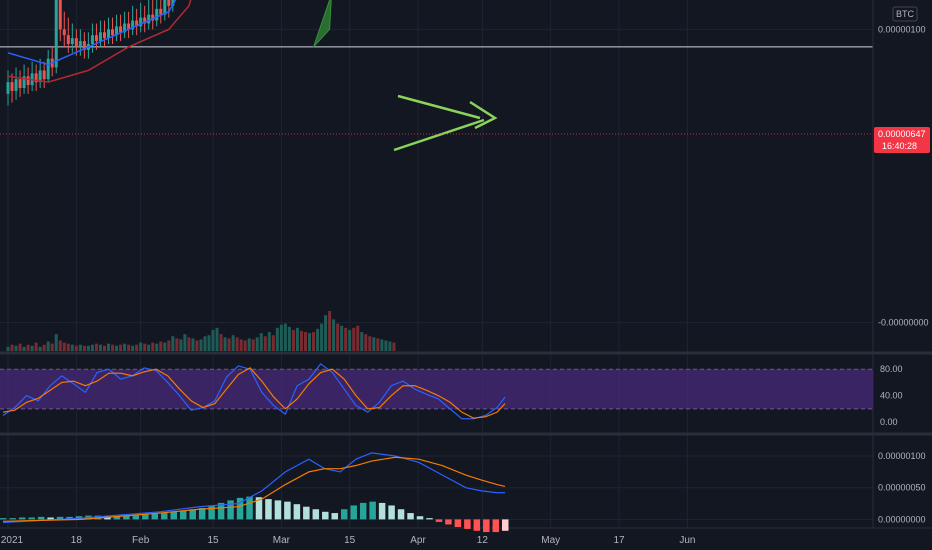  What do you see at coordinates (687, 540) in the screenshot?
I see `time-axis-label: Jun` at bounding box center [687, 540].